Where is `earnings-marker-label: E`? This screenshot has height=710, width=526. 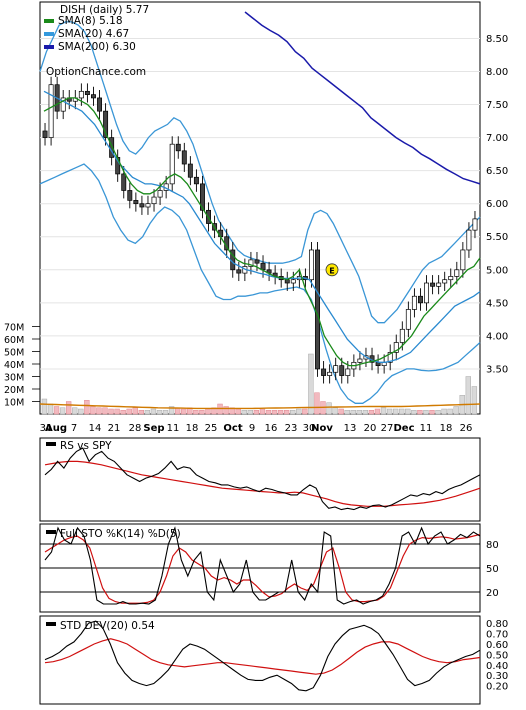 earnings-marker-label: E is located at coordinates (331, 270).